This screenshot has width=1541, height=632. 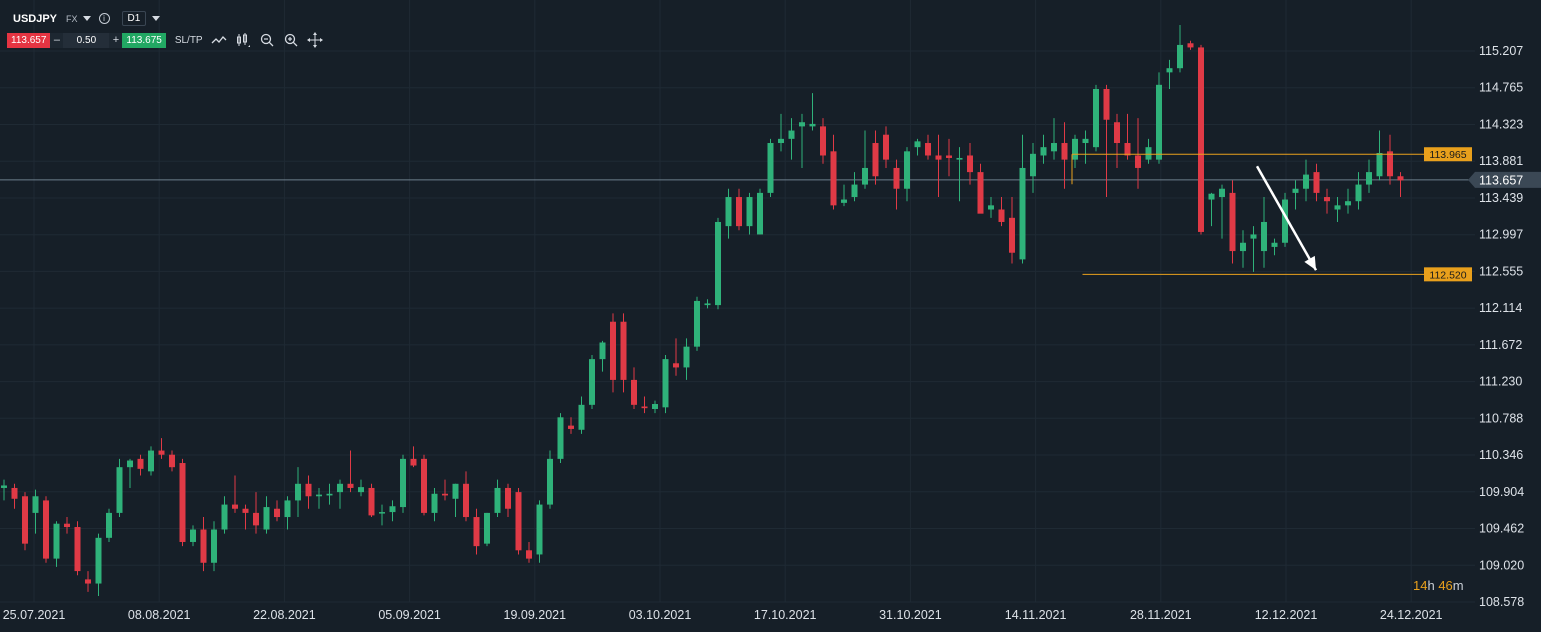 I want to click on zoom-in-icon, so click(x=291, y=40).